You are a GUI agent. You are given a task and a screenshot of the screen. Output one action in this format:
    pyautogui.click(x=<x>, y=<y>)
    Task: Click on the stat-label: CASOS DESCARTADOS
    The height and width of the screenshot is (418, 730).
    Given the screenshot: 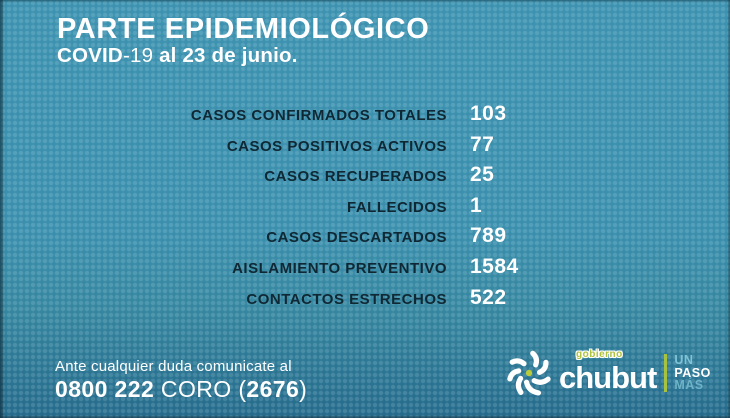 What is the action you would take?
    pyautogui.click(x=356, y=238)
    